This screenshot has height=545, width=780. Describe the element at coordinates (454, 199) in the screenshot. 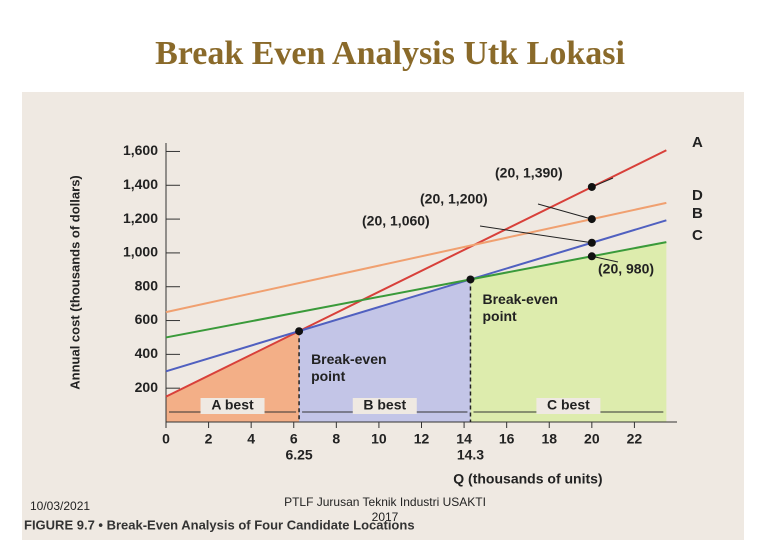

I see `annotation-label: (20, 1,200)` at that location.